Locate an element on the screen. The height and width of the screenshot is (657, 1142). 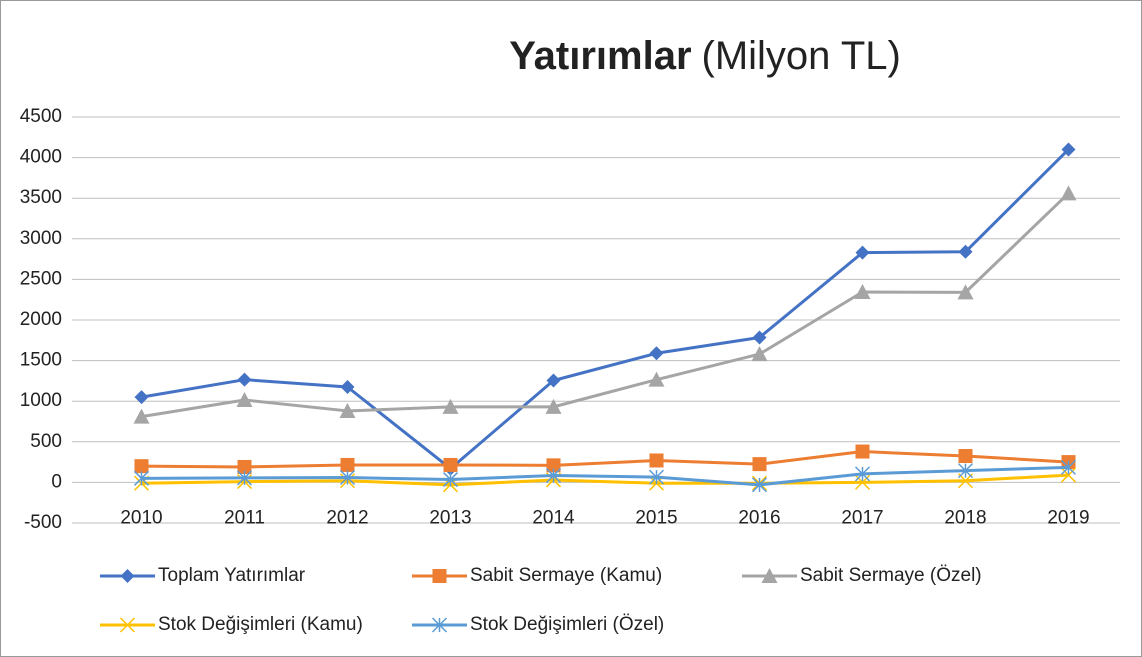
x-tick-label: 2018 is located at coordinates (965, 517).